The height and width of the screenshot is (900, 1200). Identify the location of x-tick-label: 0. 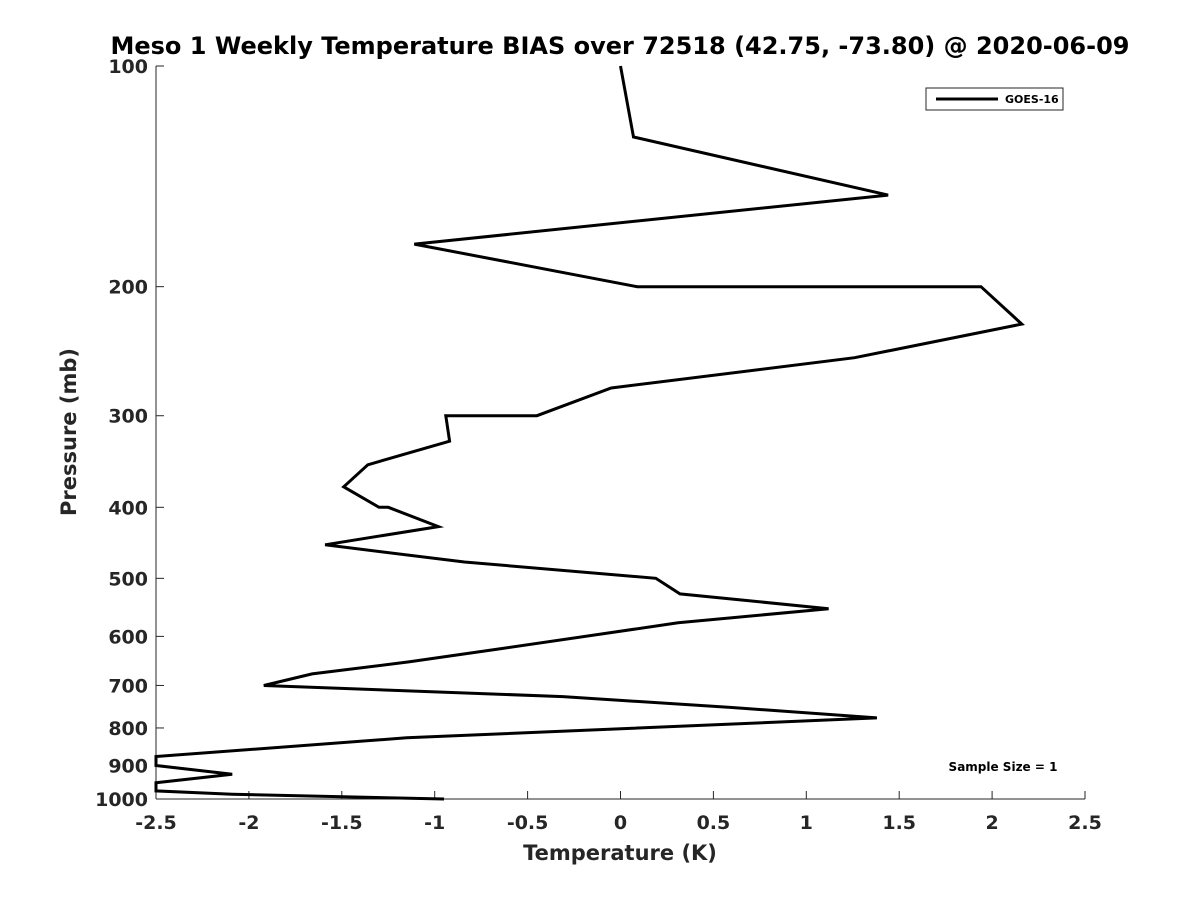
(620, 823).